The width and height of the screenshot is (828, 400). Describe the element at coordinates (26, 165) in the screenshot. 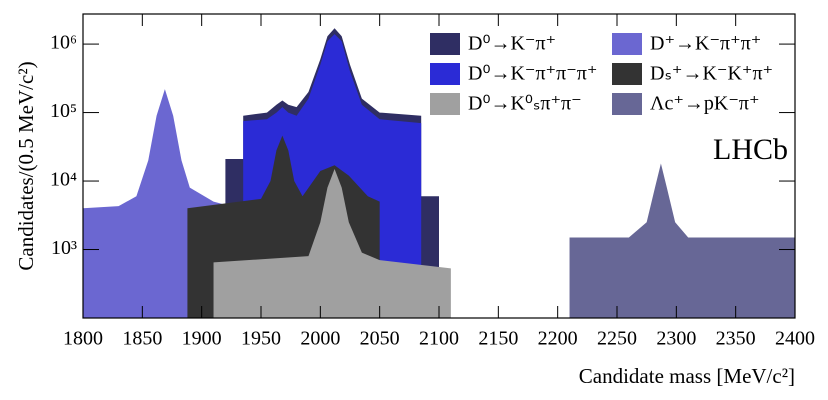

I see `y-axis-label: Candidates/(0.5 MeV/c²)` at that location.